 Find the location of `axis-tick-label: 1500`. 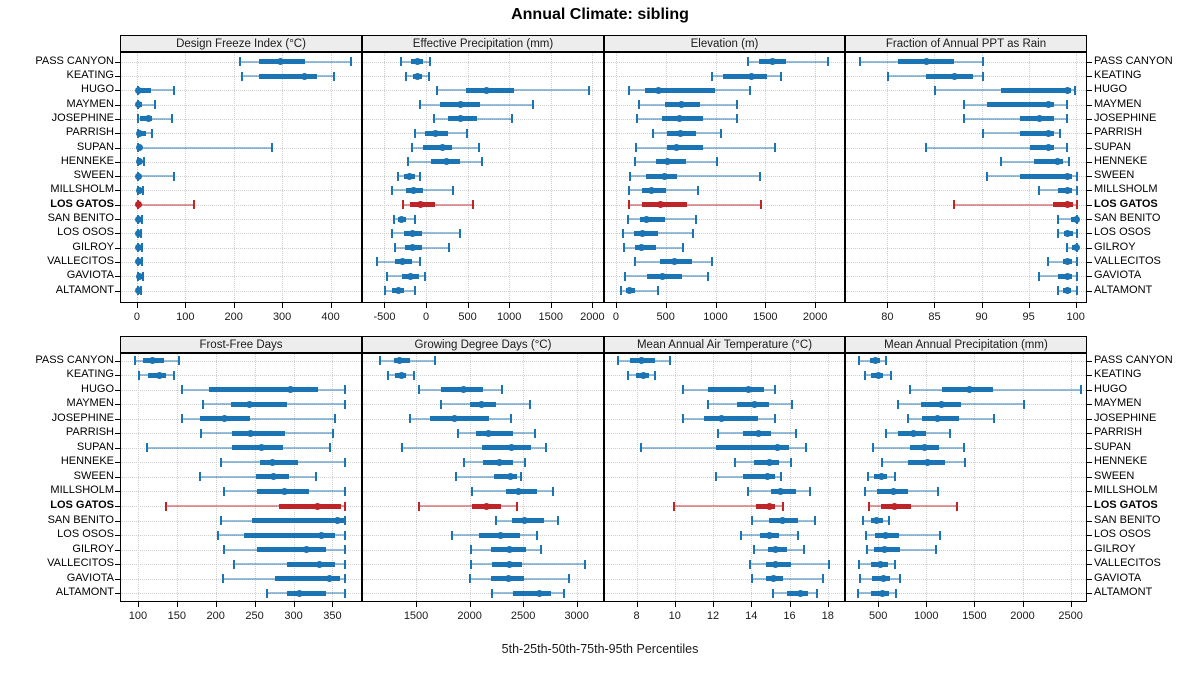

axis-tick-label: 1500 is located at coordinates (974, 616).